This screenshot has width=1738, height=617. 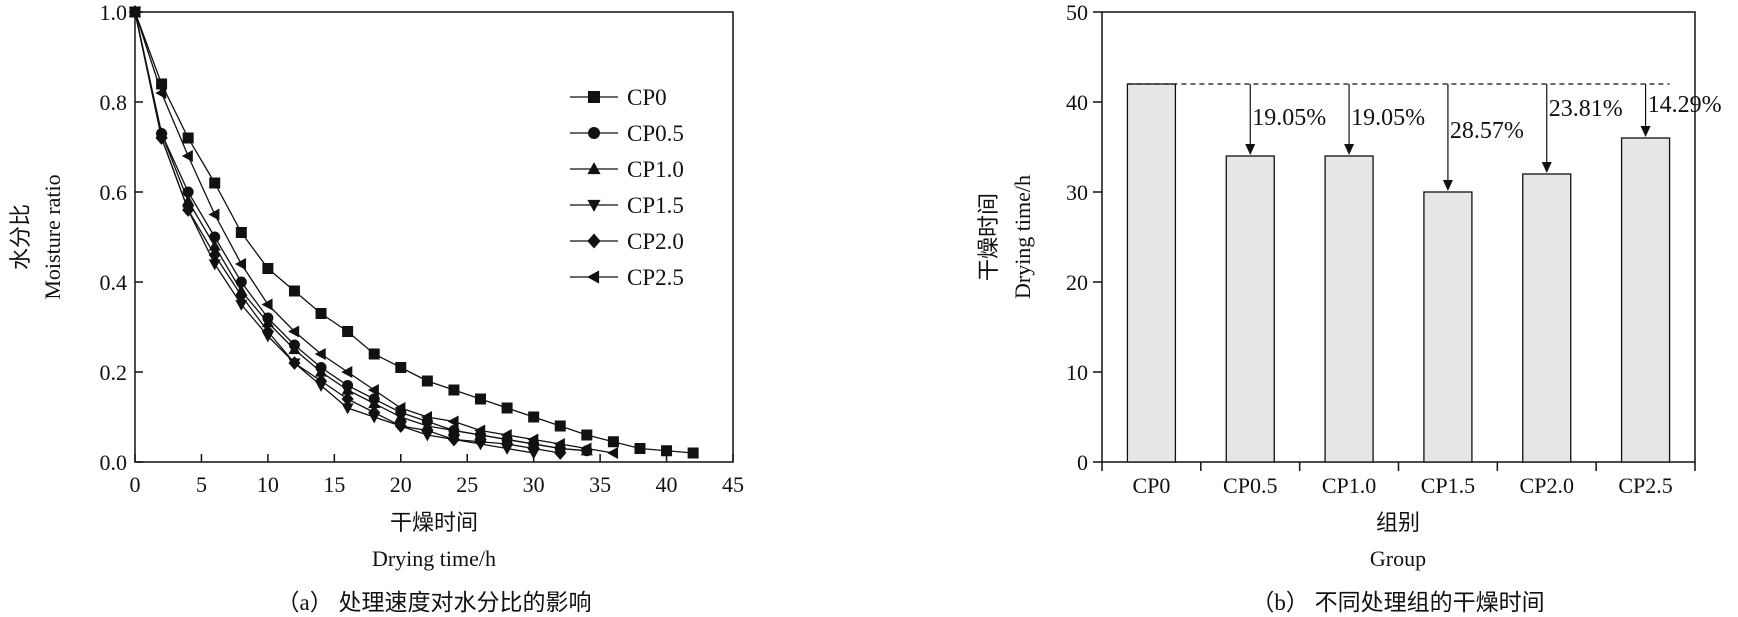 I want to click on chart-a-xtick-label: 30, so click(x=534, y=484).